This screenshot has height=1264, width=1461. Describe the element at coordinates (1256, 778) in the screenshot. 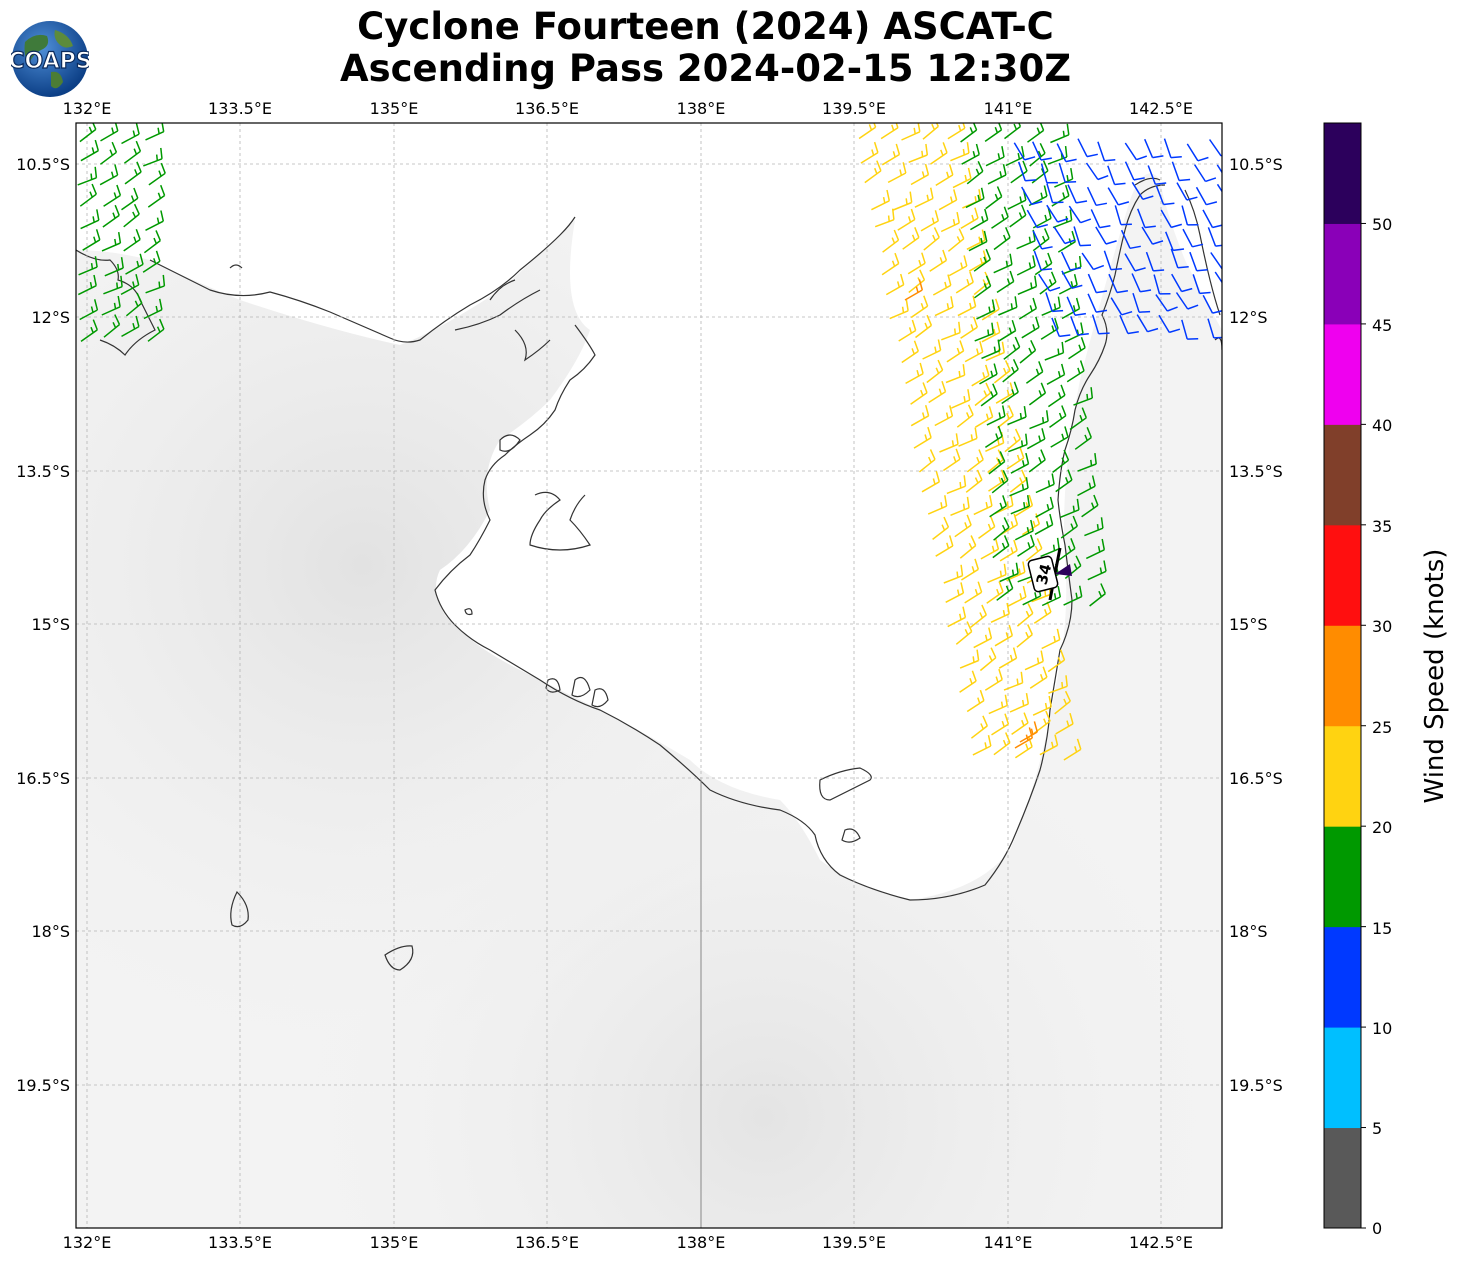

I see `lat-tick-right-5: 16.5°S` at that location.